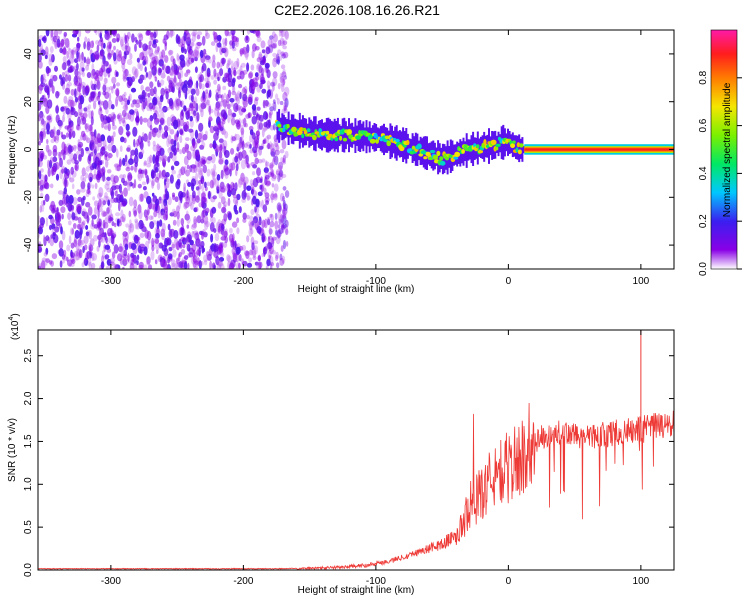  What do you see at coordinates (28, 102) in the screenshot?
I see `y-tick-label: 20` at bounding box center [28, 102].